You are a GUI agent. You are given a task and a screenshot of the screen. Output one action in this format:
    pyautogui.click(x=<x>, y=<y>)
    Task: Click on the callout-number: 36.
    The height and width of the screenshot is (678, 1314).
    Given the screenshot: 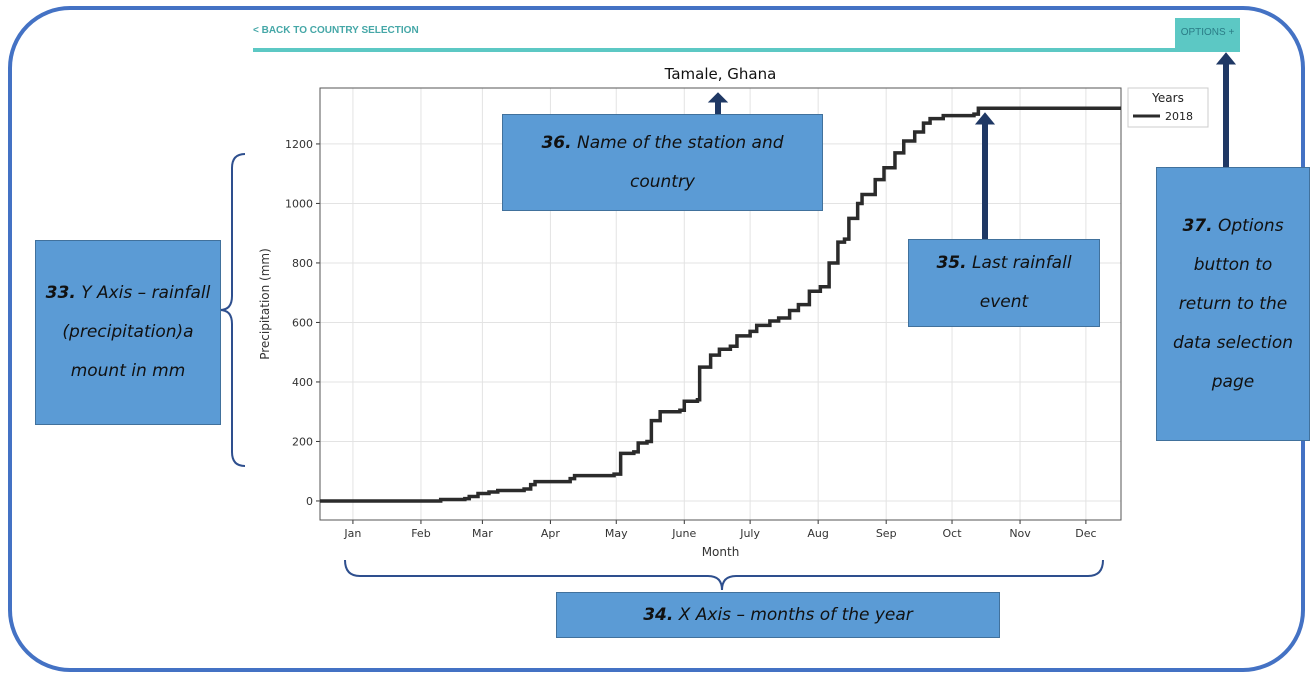 What is the action you would take?
    pyautogui.click(x=556, y=142)
    